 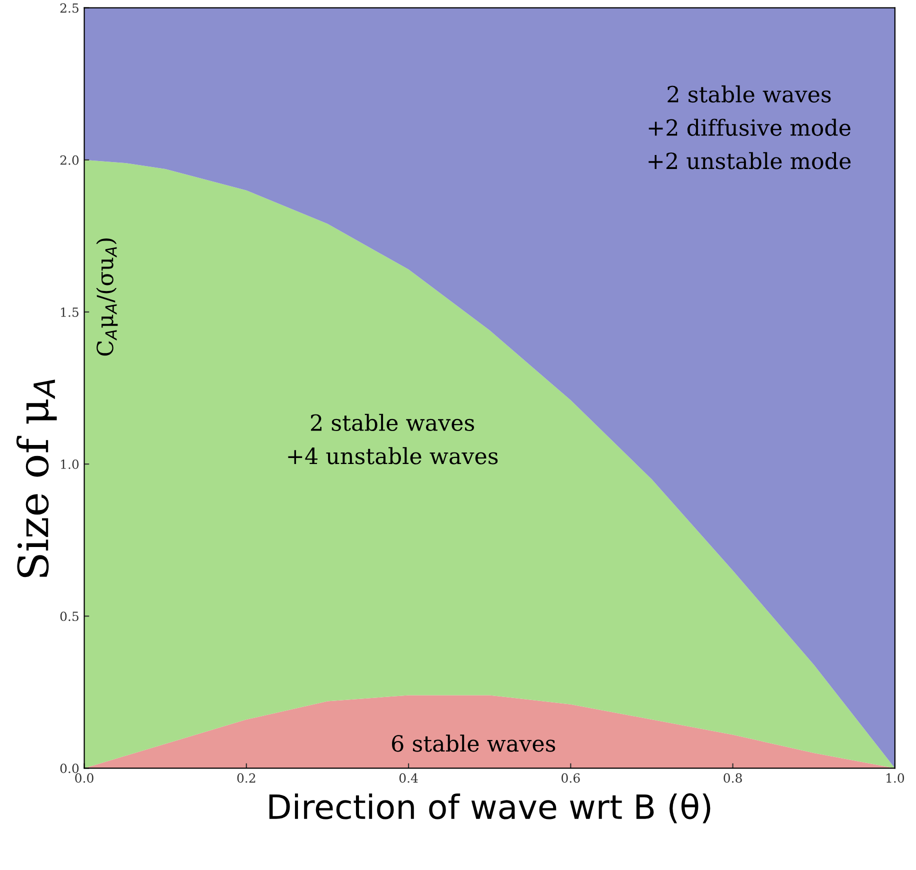 I want to click on annotation: 2 stable waves +2 diffusive mode +2 unstable mode, so click(x=749, y=127).